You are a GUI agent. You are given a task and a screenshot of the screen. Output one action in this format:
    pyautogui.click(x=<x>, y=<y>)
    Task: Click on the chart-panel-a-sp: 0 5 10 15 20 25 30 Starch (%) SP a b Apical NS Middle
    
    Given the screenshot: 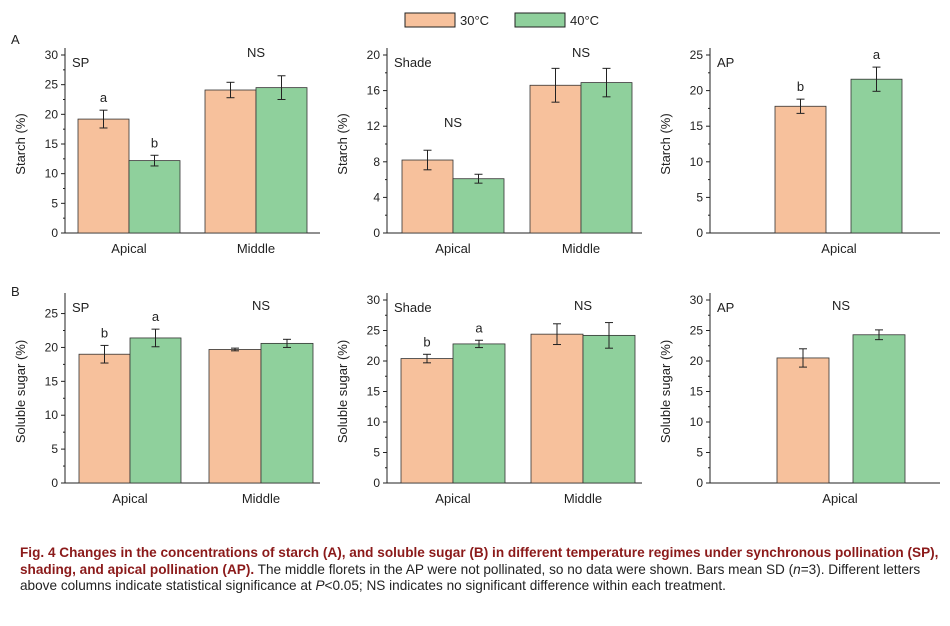 What is the action you would take?
    pyautogui.click(x=166, y=150)
    